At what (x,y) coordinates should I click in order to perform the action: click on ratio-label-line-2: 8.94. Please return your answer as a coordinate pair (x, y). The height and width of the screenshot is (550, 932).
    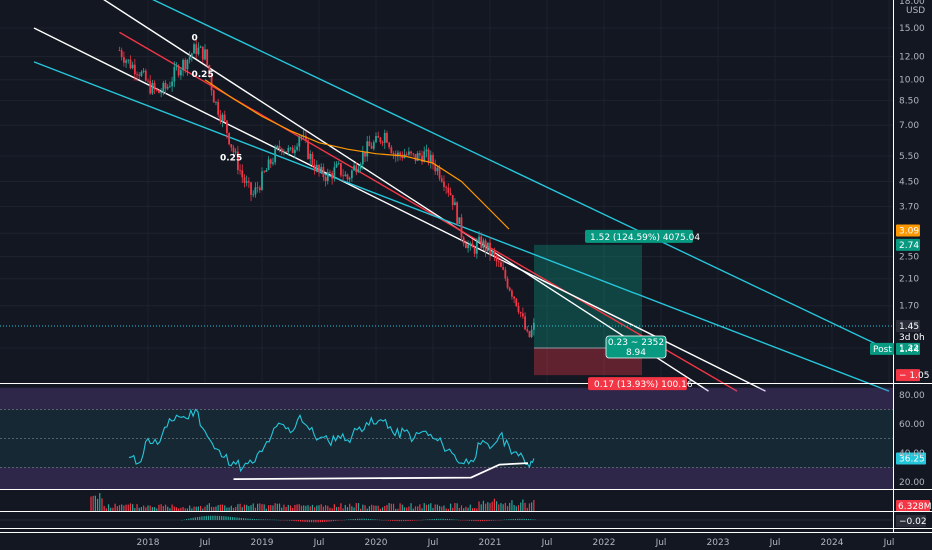
    Looking at the image, I should click on (636, 353).